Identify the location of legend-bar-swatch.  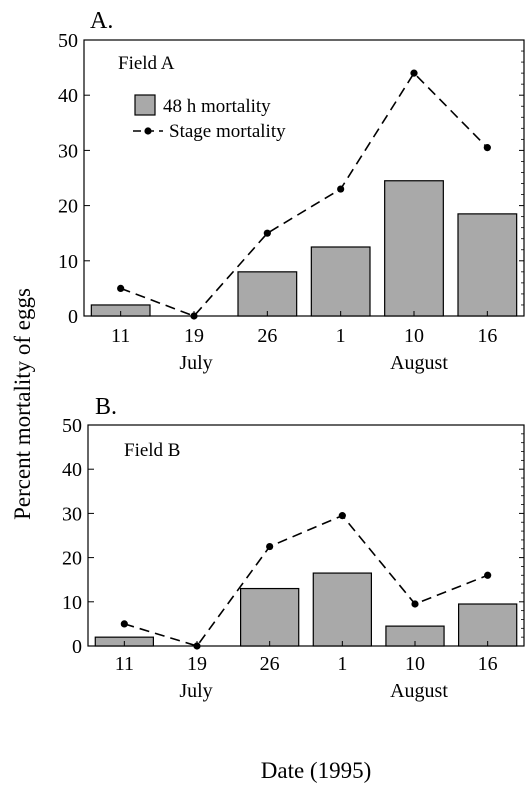
(145, 105).